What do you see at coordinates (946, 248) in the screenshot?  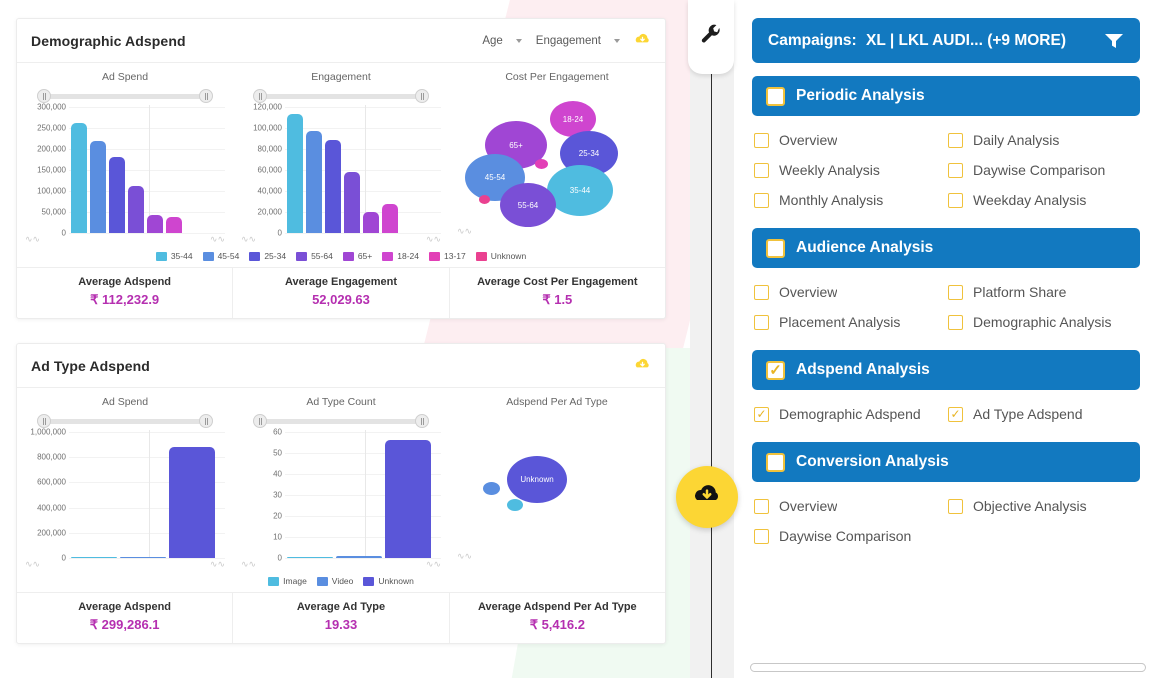 I see `section-header-audience-analysis: Audience Analysis` at bounding box center [946, 248].